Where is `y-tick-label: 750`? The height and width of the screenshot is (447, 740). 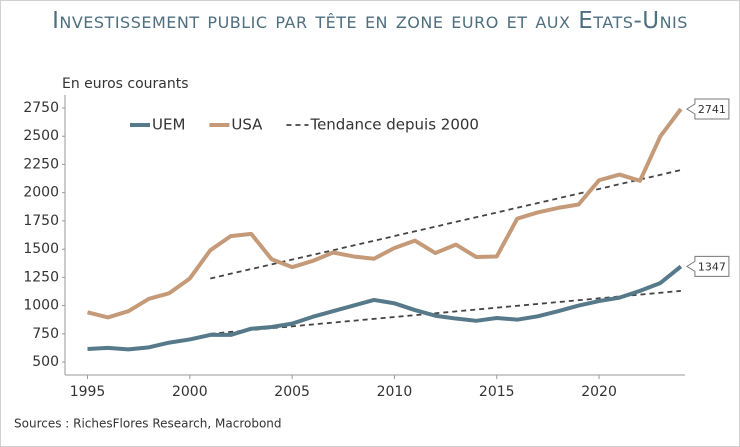 y-tick-label: 750 is located at coordinates (45, 334).